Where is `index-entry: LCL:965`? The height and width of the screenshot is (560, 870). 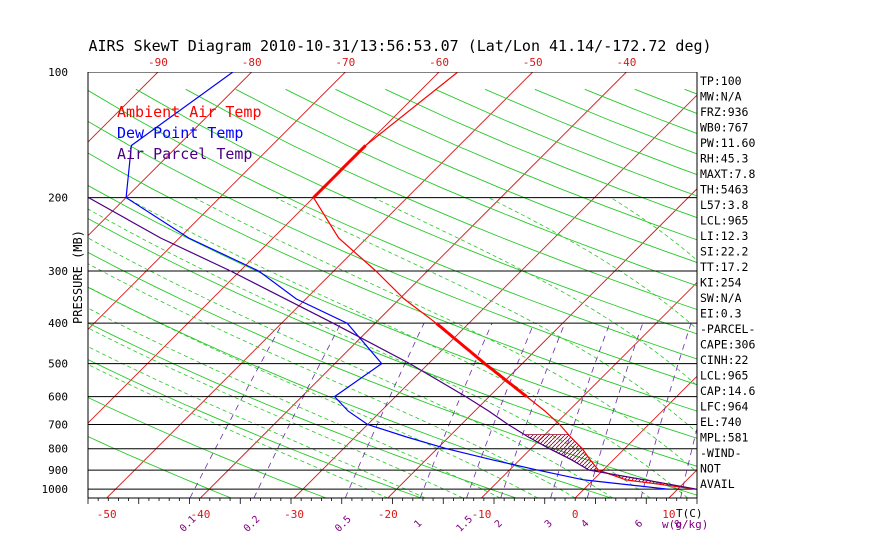 index-entry: LCL:965 is located at coordinates (724, 221).